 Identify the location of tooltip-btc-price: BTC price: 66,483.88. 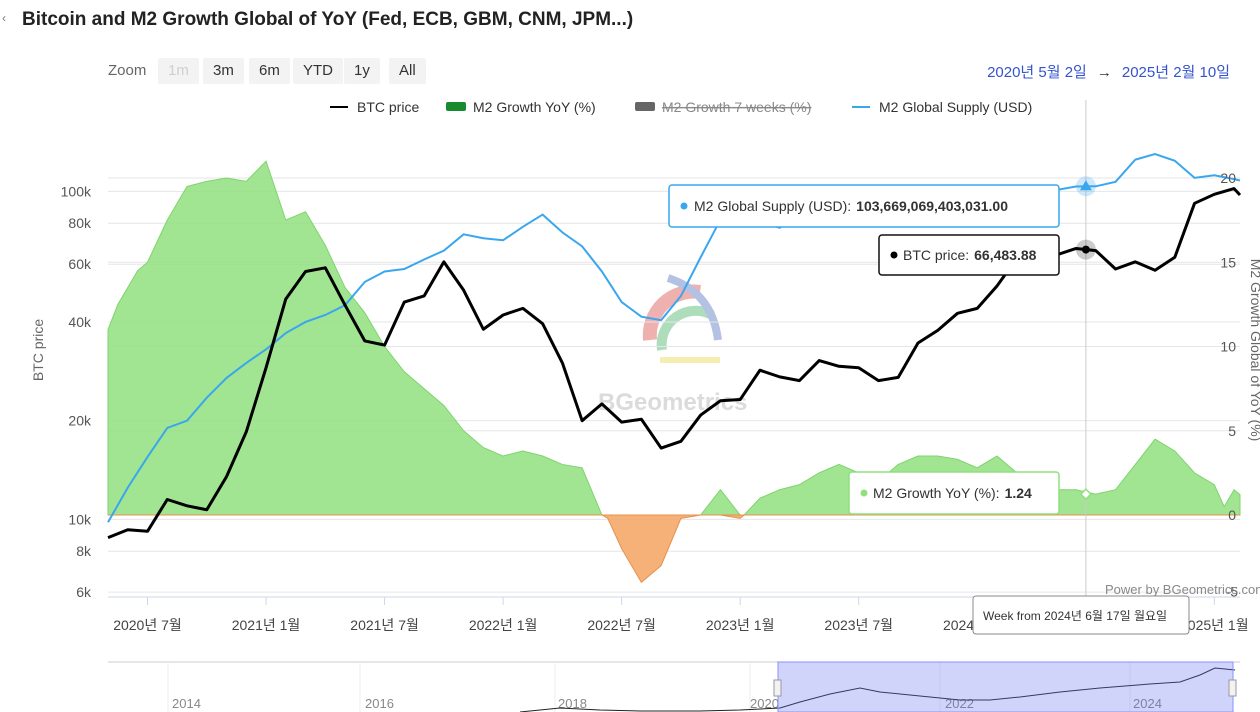
(969, 255).